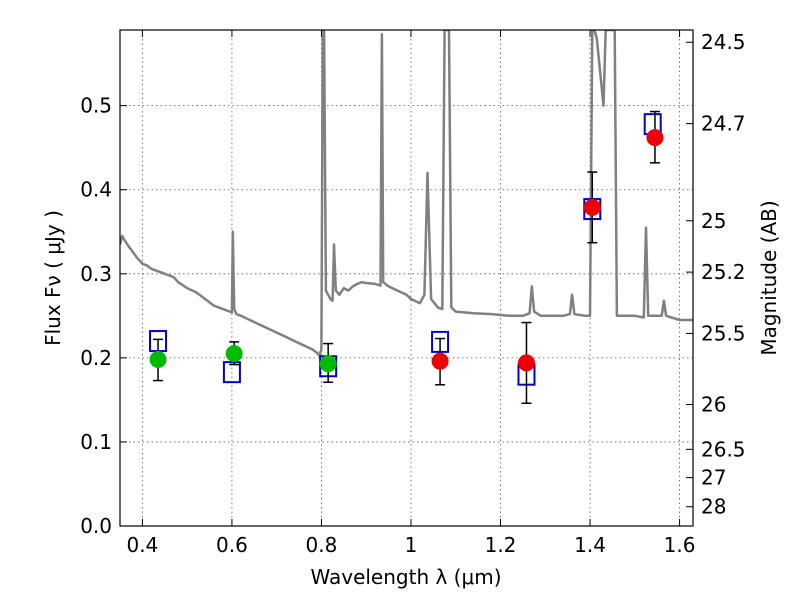 The height and width of the screenshot is (600, 800). What do you see at coordinates (723, 272) in the screenshot?
I see `y2-tick-label: 25.2` at bounding box center [723, 272].